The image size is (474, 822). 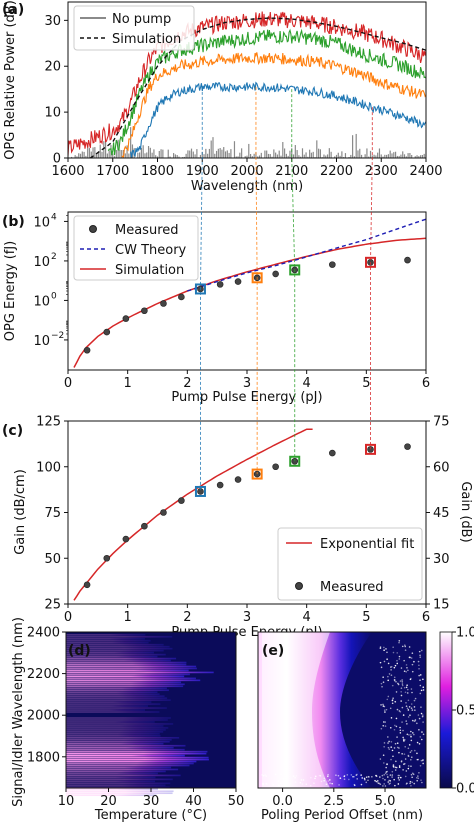 What do you see at coordinates (201, 289) in the screenshot?
I see `connector-line` at bounding box center [201, 289].